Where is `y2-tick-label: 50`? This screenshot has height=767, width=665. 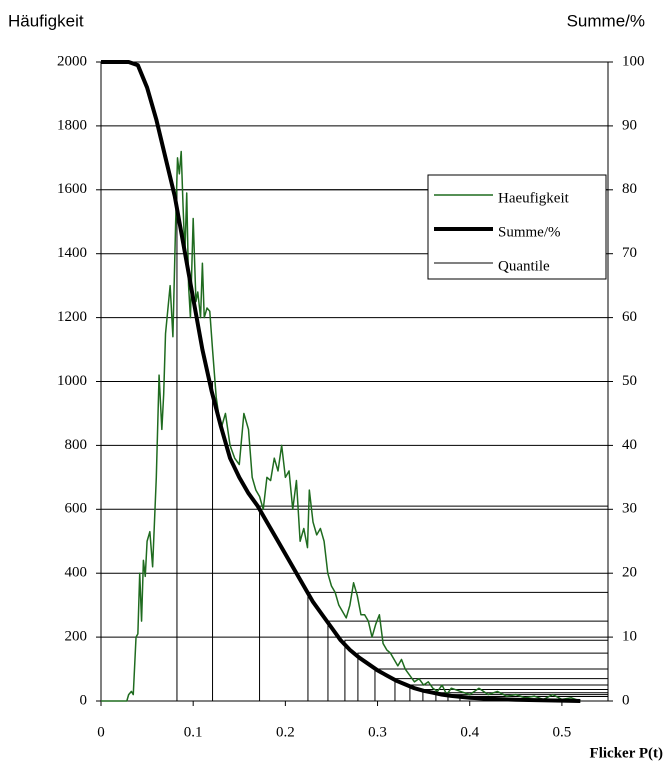 y2-tick-label: 50 is located at coordinates (629, 381).